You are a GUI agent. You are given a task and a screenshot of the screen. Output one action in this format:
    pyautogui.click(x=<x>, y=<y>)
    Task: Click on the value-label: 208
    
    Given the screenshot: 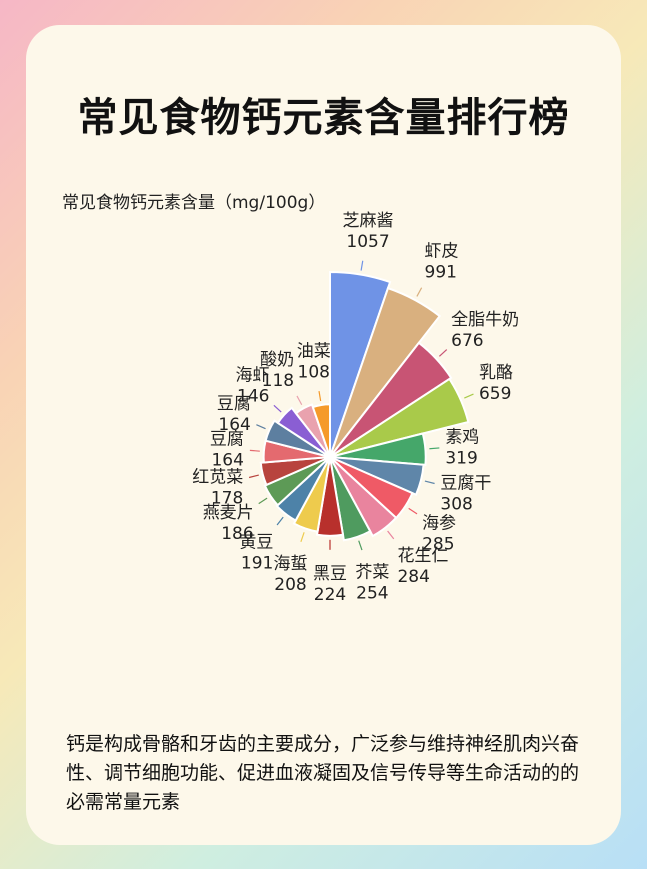 What is the action you would take?
    pyautogui.click(x=290, y=585)
    